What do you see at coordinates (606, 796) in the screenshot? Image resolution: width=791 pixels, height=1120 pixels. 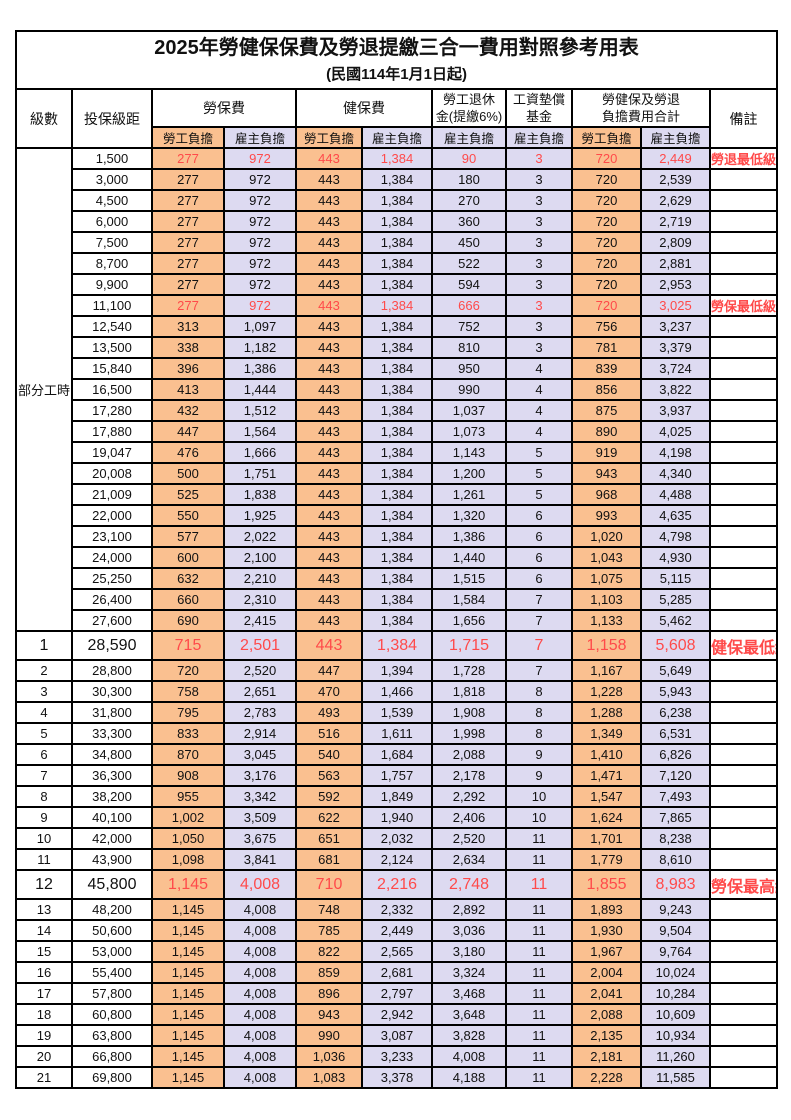 I see `total-employee-cell: 1,547` at bounding box center [606, 796].